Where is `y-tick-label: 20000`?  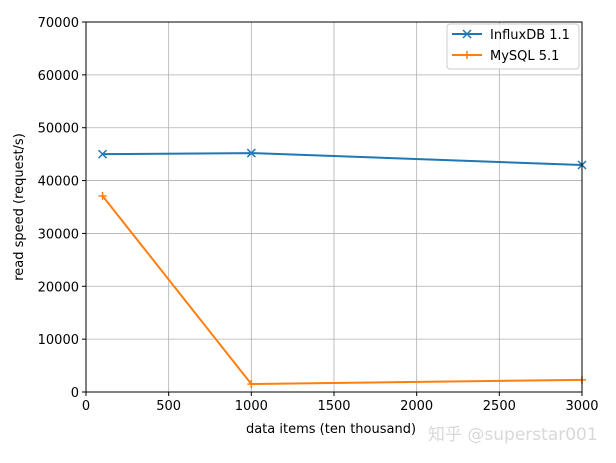
y-tick-label: 20000 is located at coordinates (58, 287).